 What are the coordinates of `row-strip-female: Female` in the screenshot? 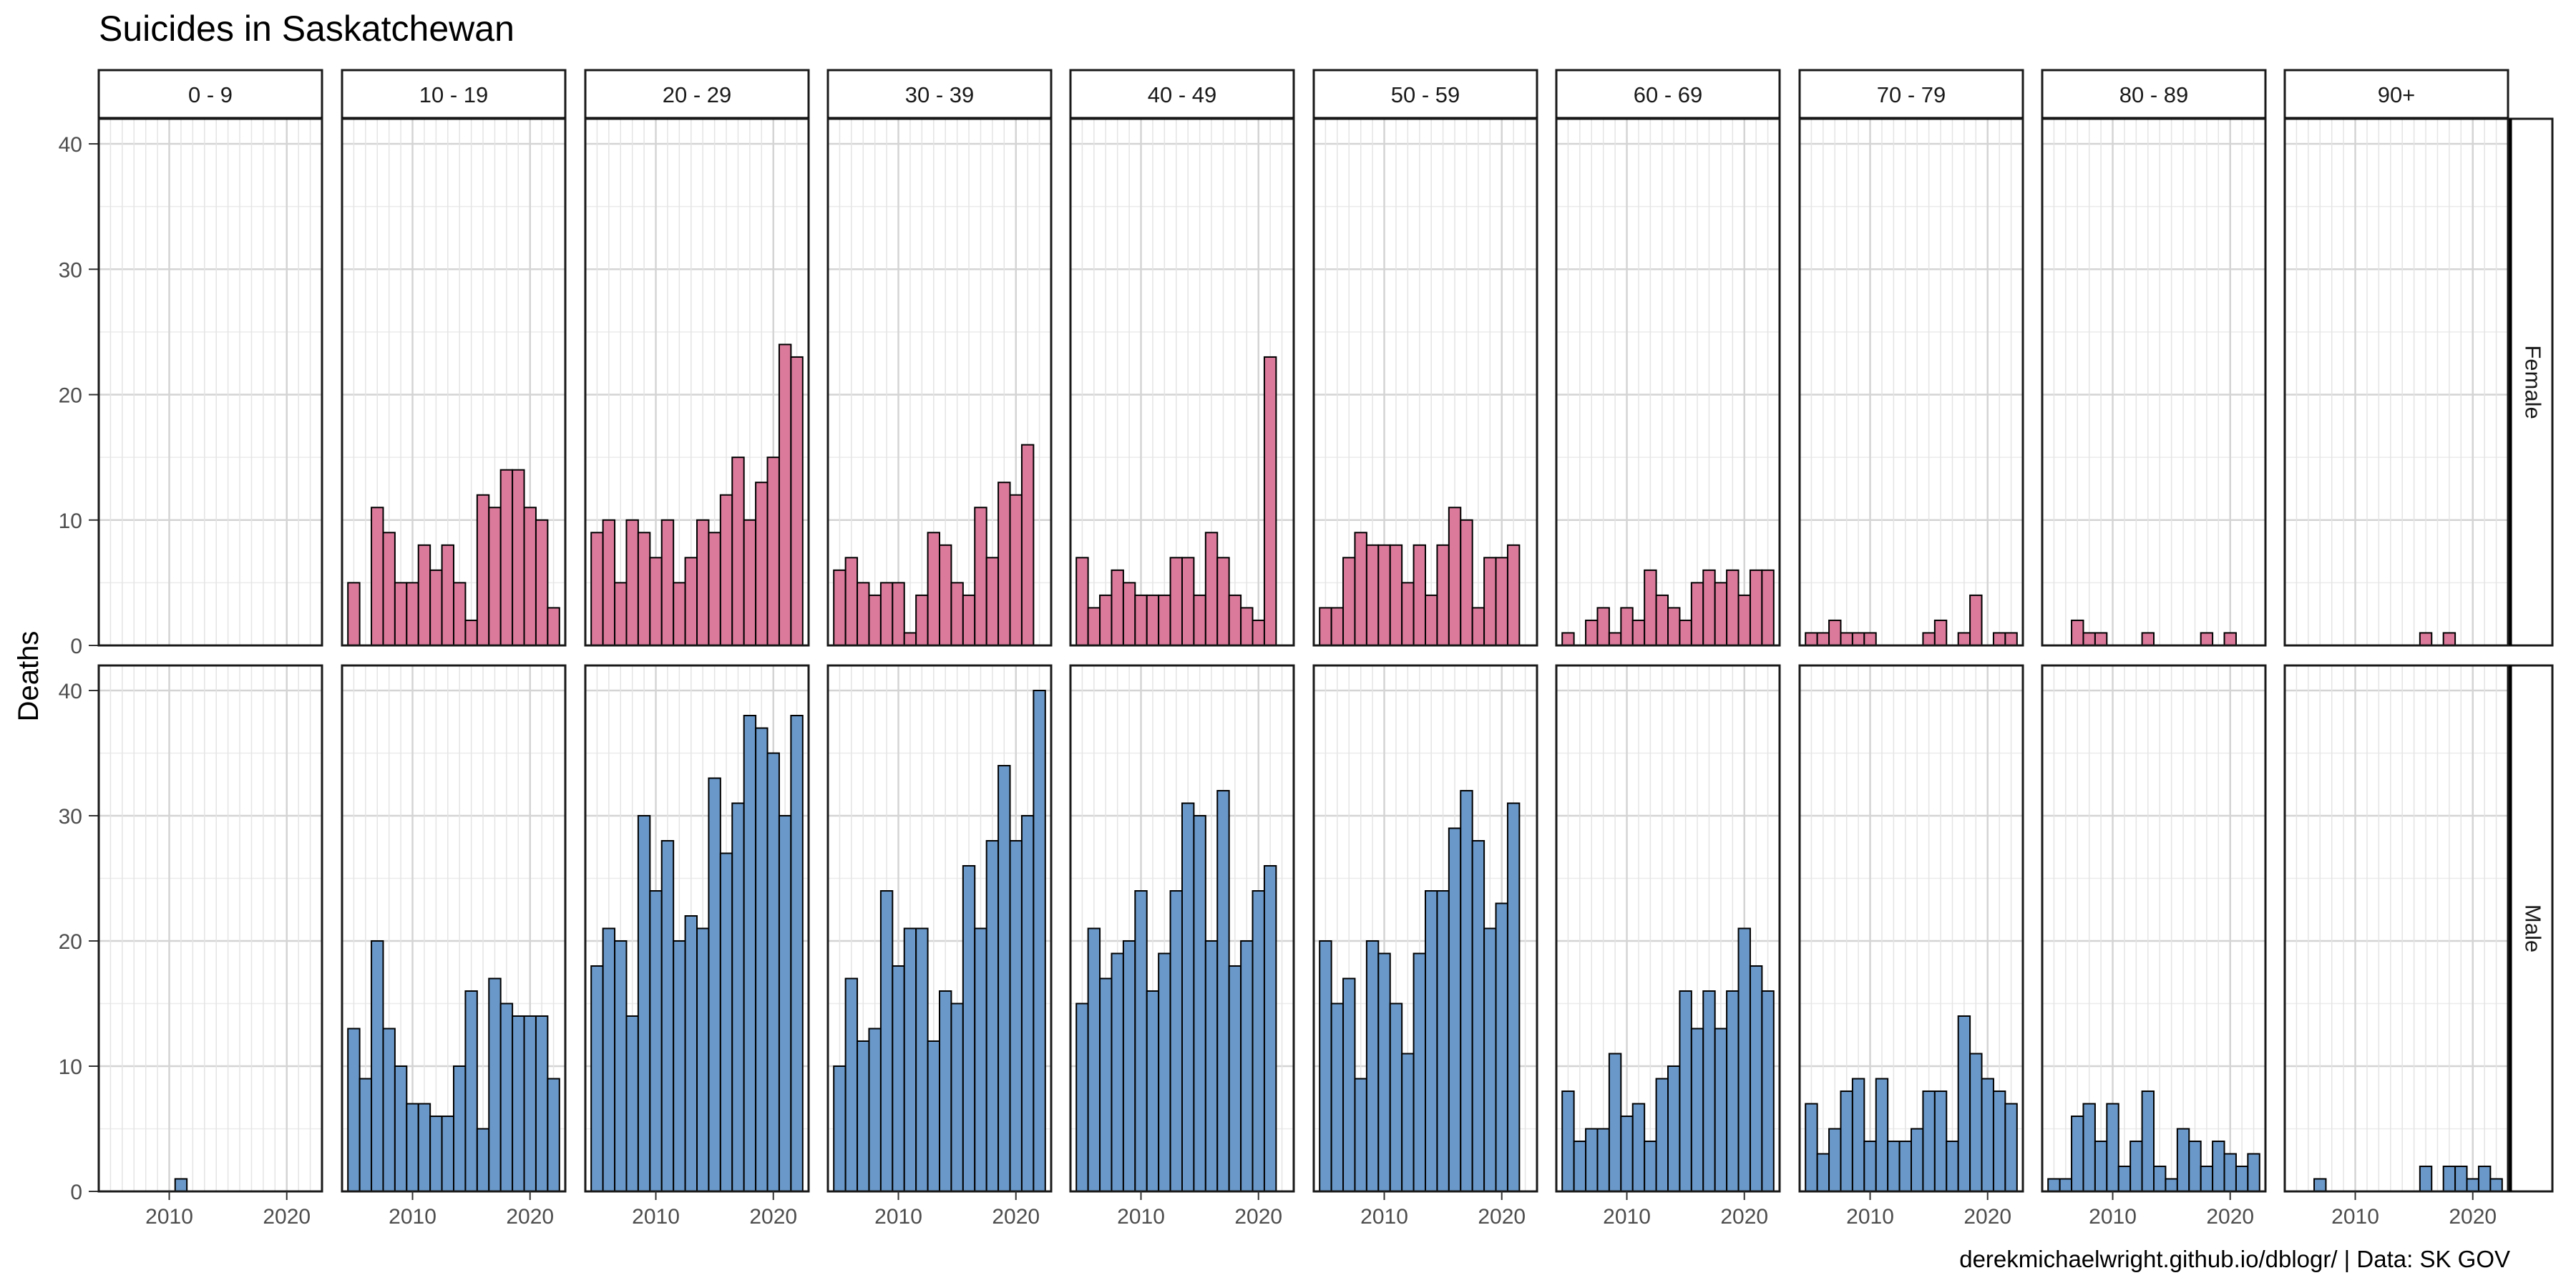 It's located at (2531, 382).